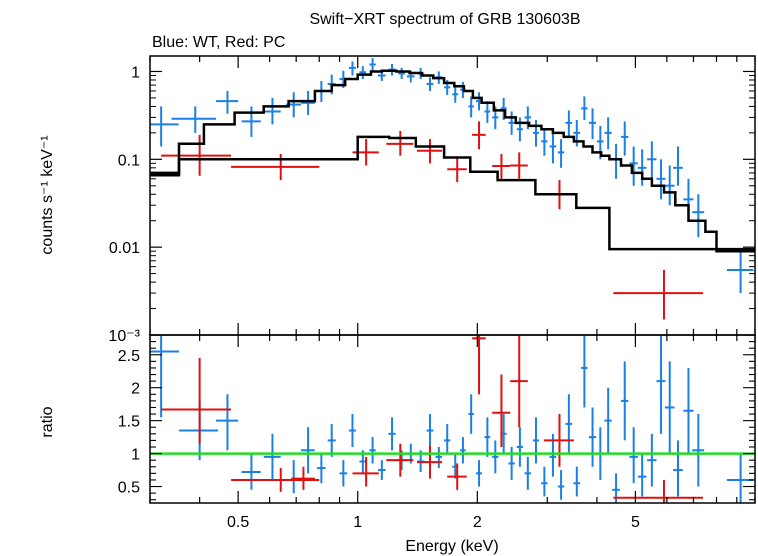 Image resolution: width=758 pixels, height=556 pixels. Describe the element at coordinates (635, 522) in the screenshot. I see `x-tick-label: 5` at that location.